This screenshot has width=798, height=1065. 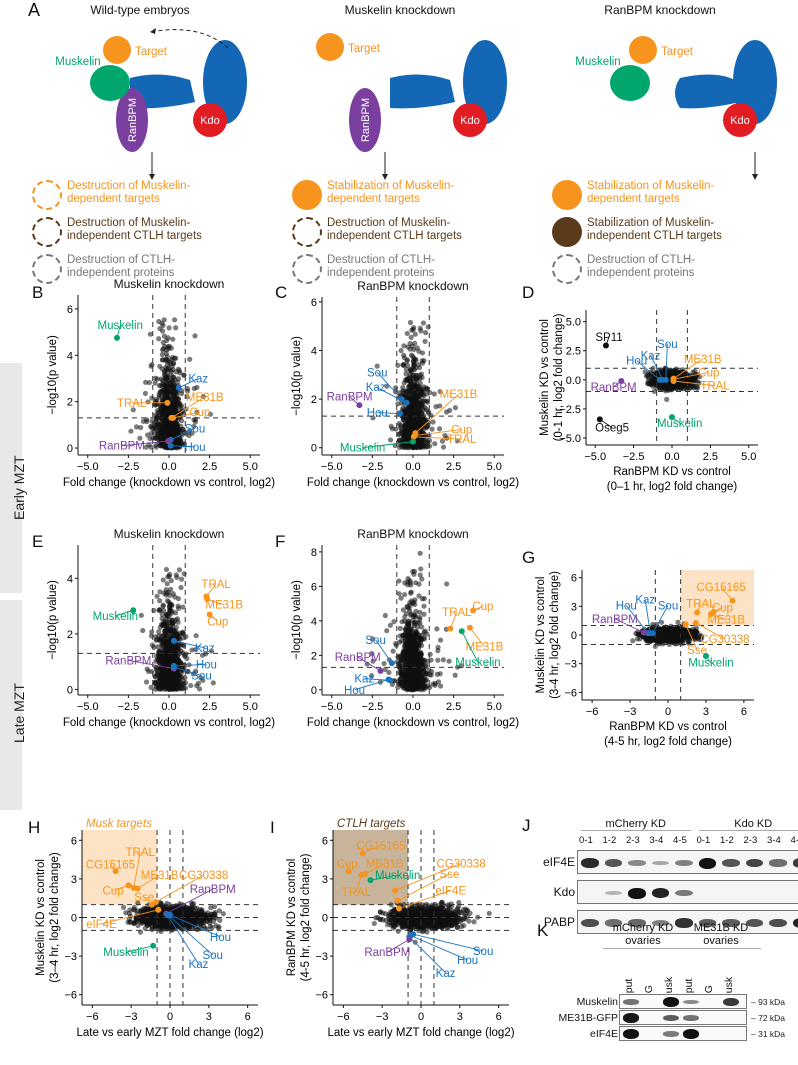 I want to click on y-axis-label: Muskelin KD vs control, so click(x=545, y=377).